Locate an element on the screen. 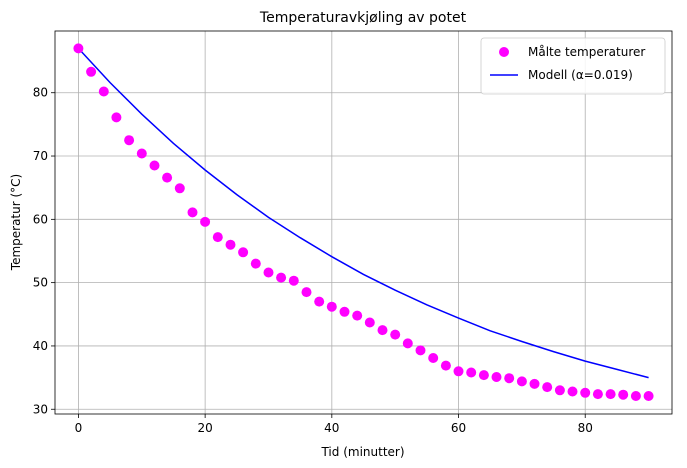 This screenshot has width=687, height=468. x-tick-label: 80 is located at coordinates (585, 428).